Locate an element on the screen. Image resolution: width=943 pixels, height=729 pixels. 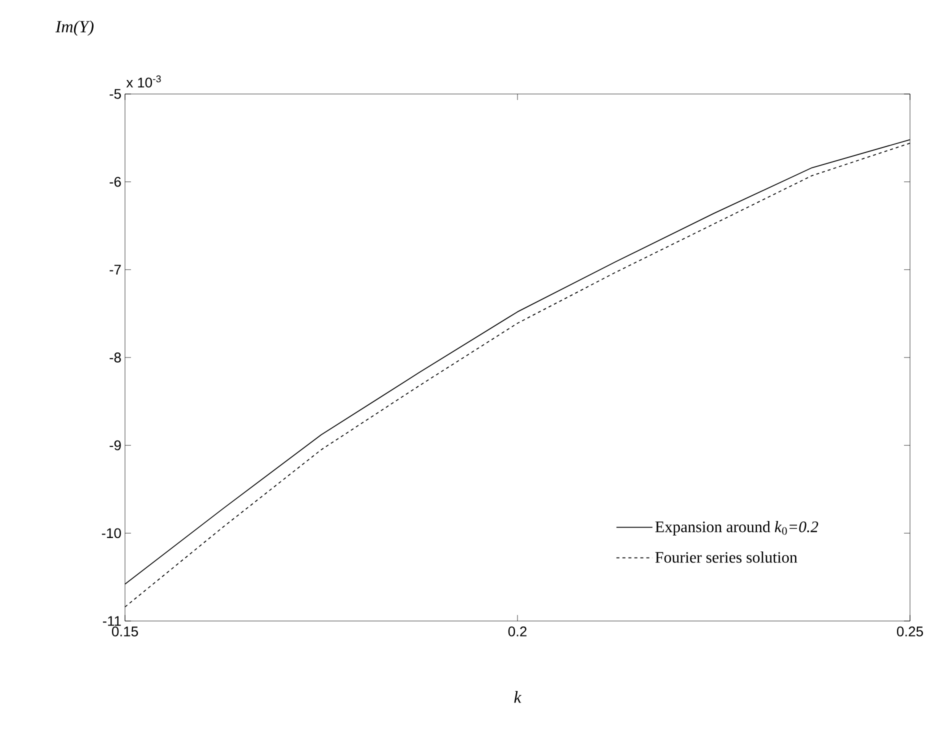
x-axis-title: k is located at coordinates (518, 697).